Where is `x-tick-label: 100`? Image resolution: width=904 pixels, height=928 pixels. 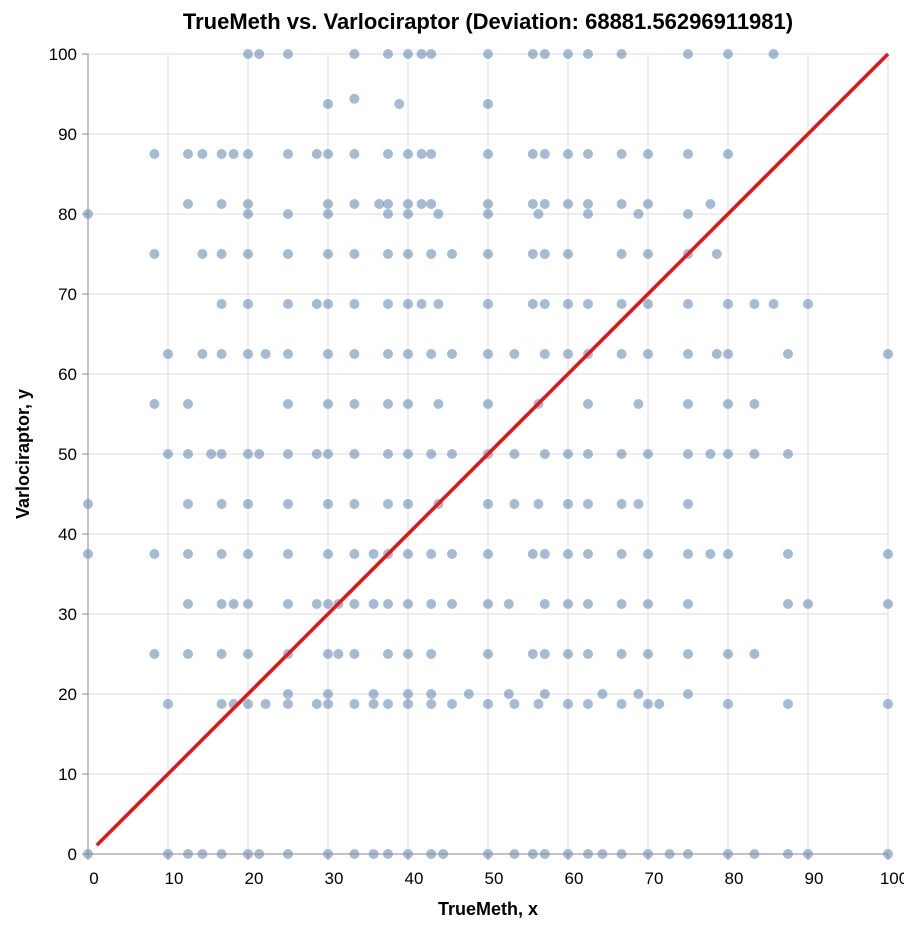 x-tick-label: 100 is located at coordinates (892, 878).